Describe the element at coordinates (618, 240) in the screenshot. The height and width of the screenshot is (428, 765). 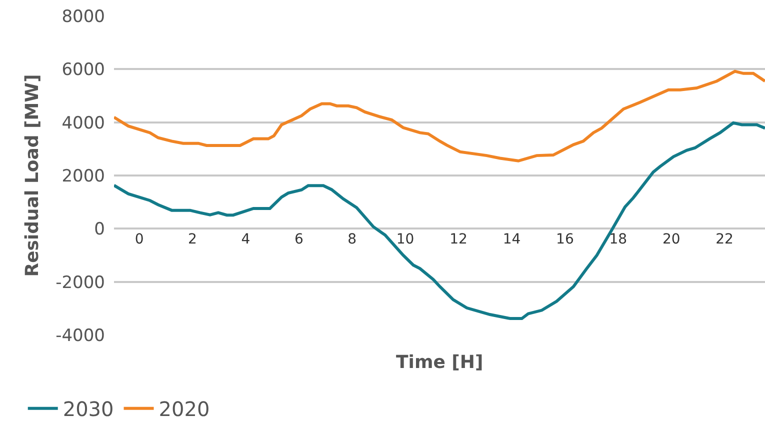
I see `x-tick-label: 18` at that location.